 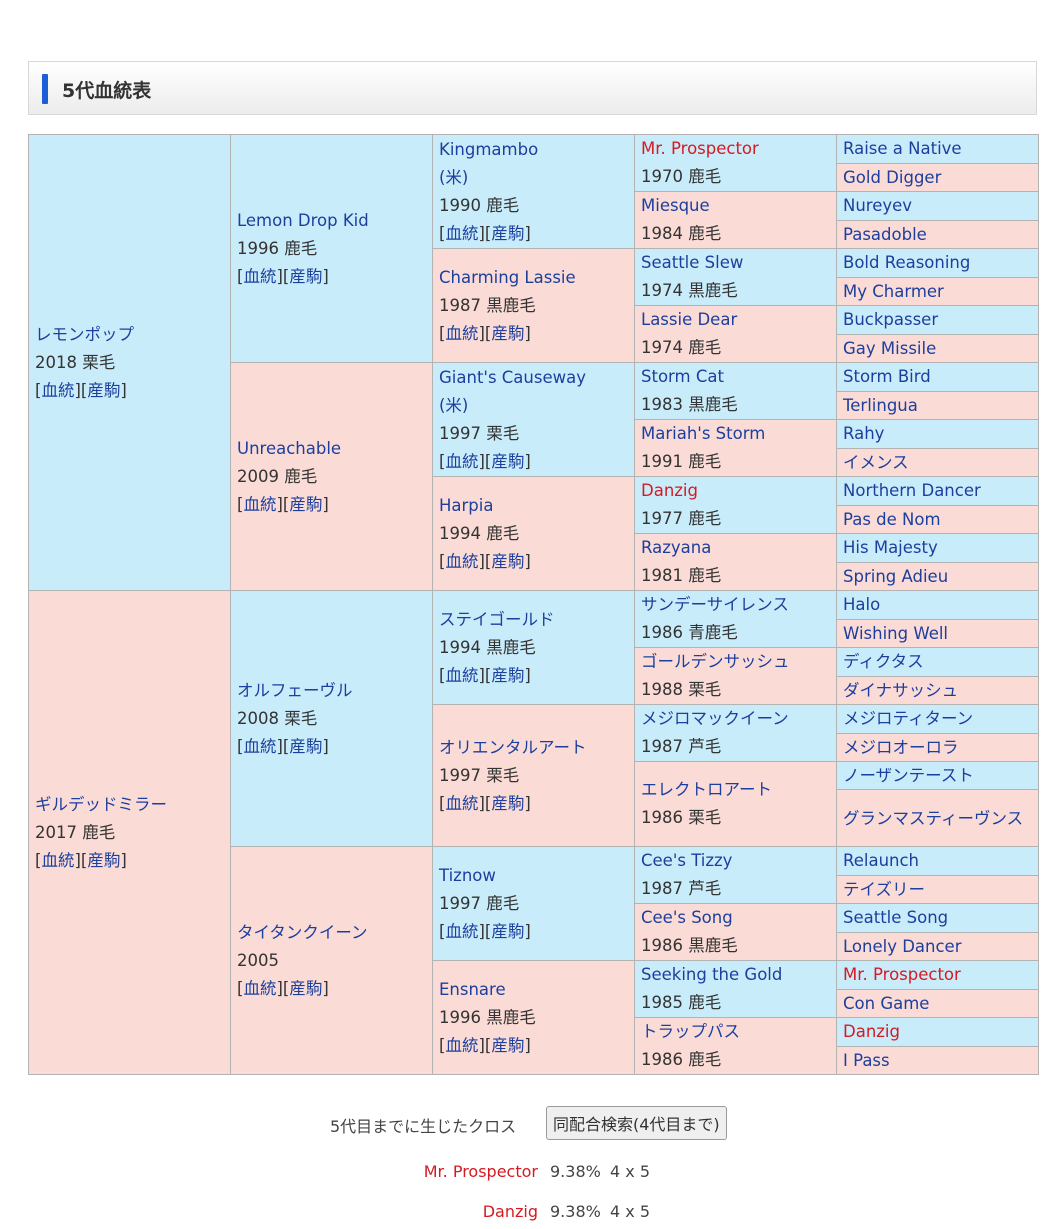 I want to click on horse-name-link: Lonely Dancer, so click(x=902, y=946).